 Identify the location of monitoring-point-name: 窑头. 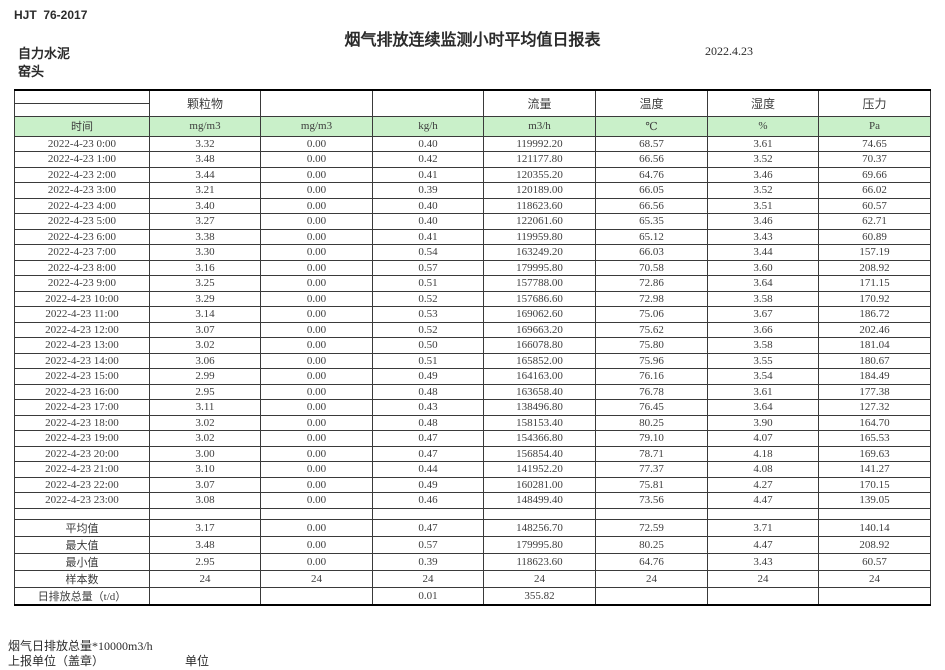
(31, 71).